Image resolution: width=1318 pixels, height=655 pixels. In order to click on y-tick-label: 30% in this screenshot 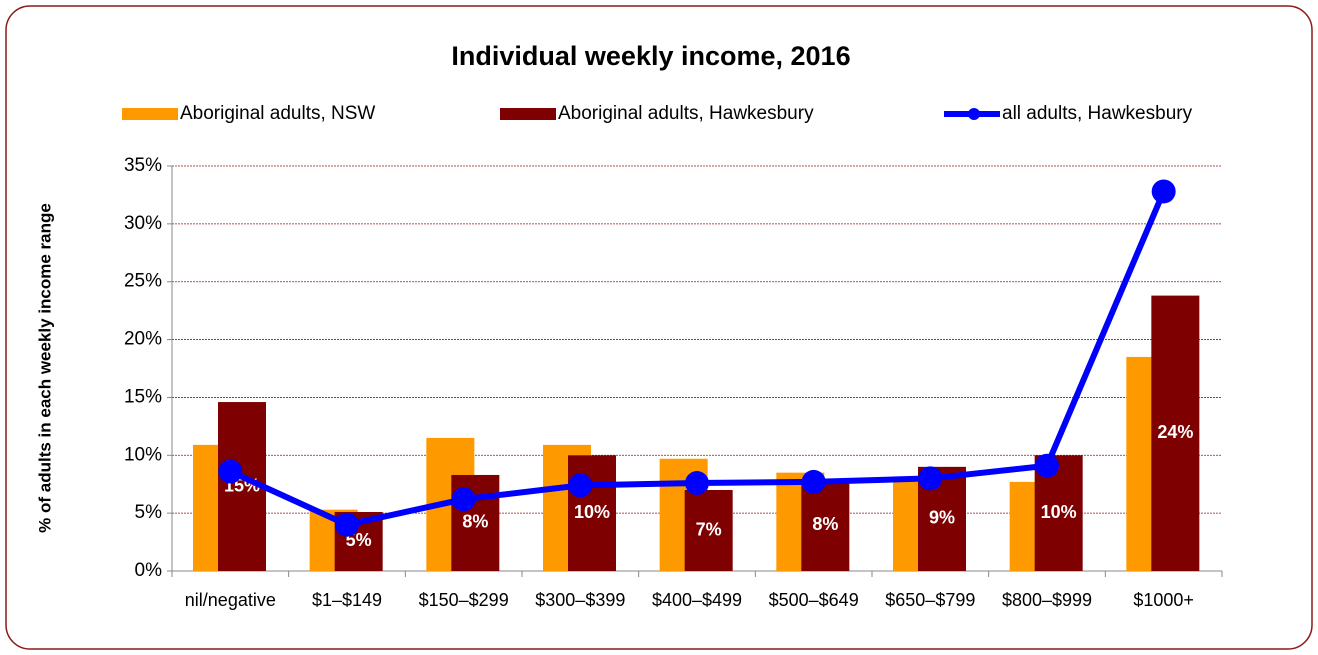, I will do `click(143, 223)`.